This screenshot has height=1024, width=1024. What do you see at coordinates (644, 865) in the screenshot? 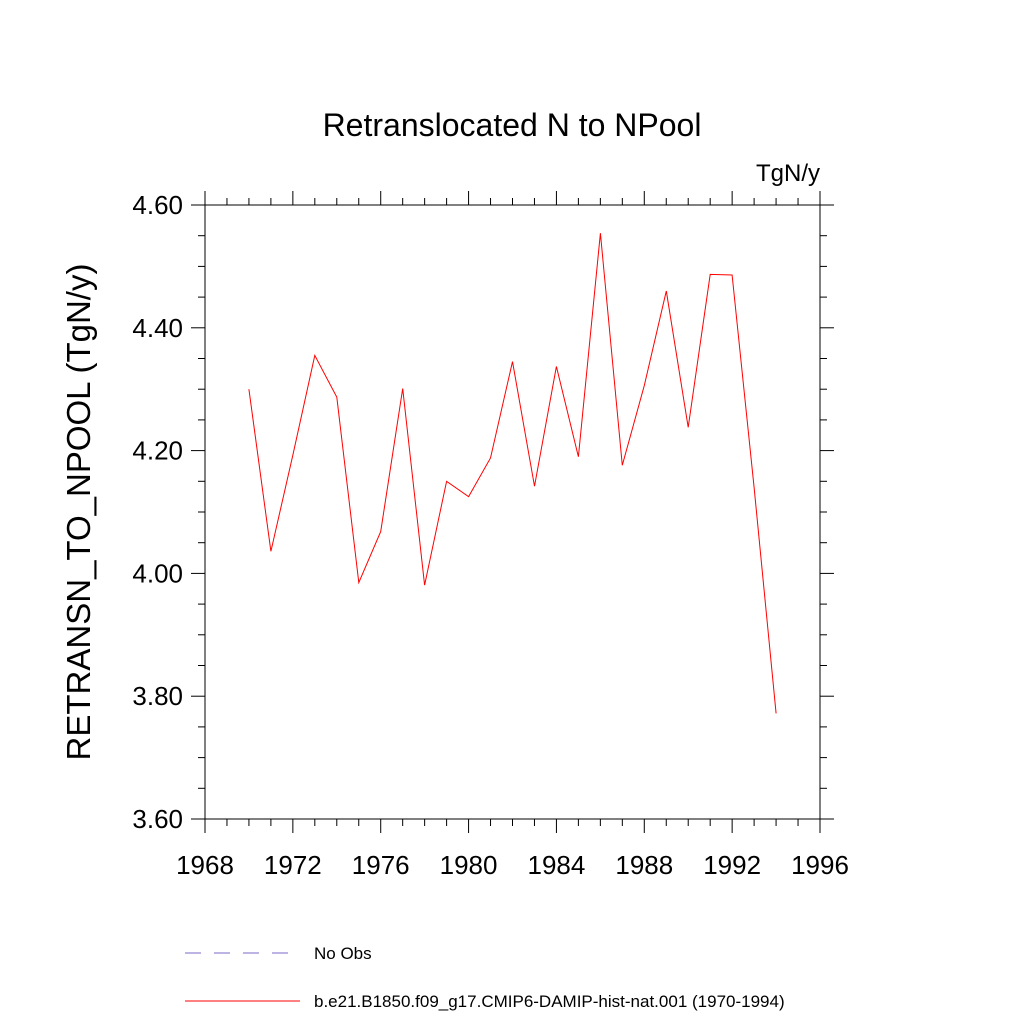
I see `x-tick-label: 1988` at bounding box center [644, 865].